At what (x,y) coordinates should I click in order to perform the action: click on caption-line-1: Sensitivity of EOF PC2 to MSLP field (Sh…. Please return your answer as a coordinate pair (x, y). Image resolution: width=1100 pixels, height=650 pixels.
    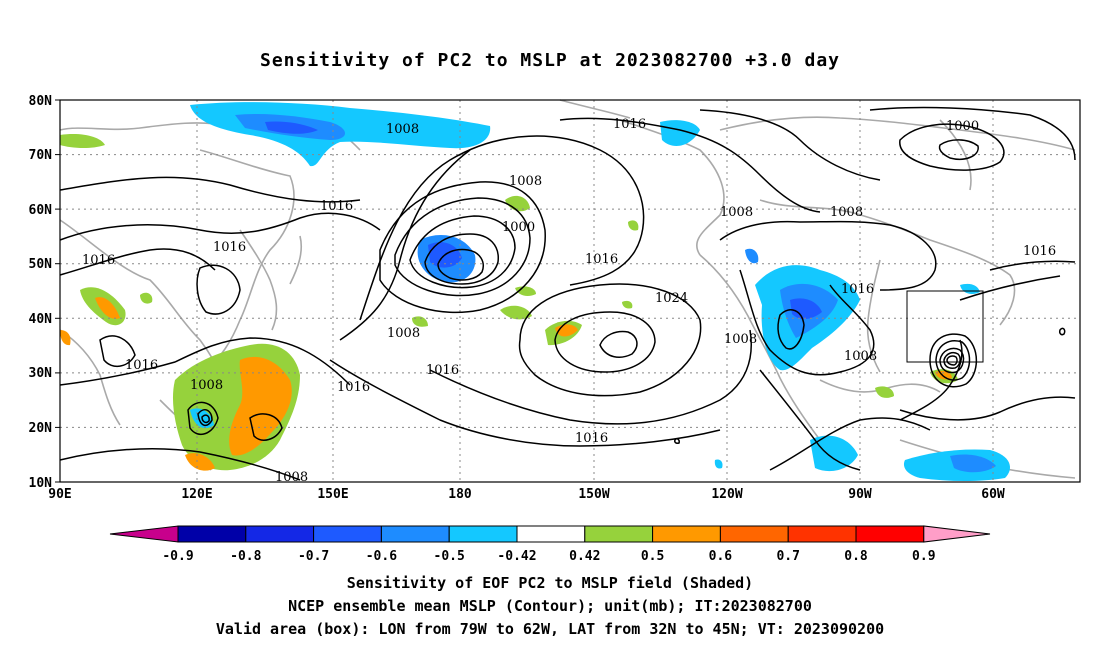
    Looking at the image, I should click on (550, 583).